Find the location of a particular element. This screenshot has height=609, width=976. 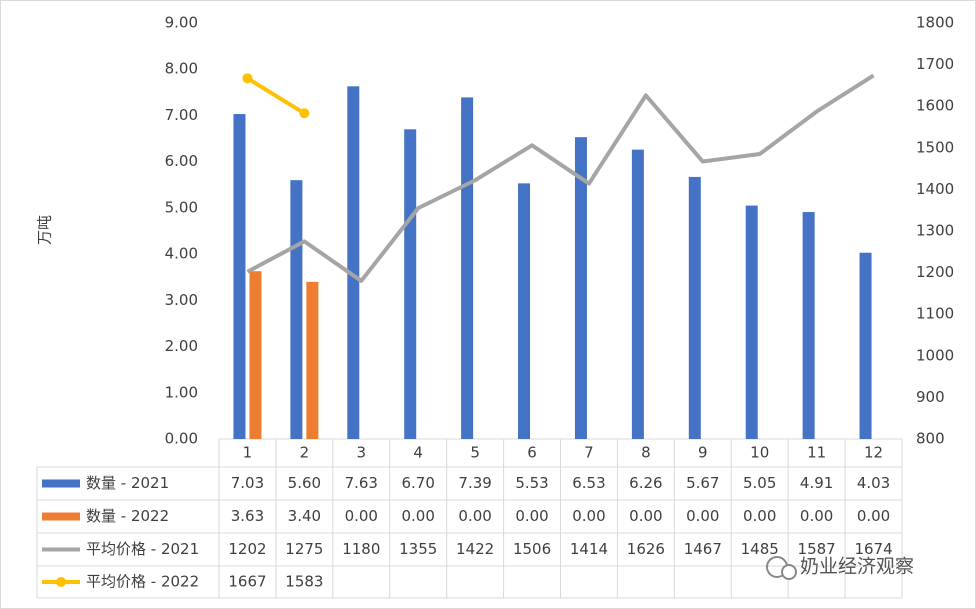

legend-label: 数量 - 2022 is located at coordinates (127, 516).